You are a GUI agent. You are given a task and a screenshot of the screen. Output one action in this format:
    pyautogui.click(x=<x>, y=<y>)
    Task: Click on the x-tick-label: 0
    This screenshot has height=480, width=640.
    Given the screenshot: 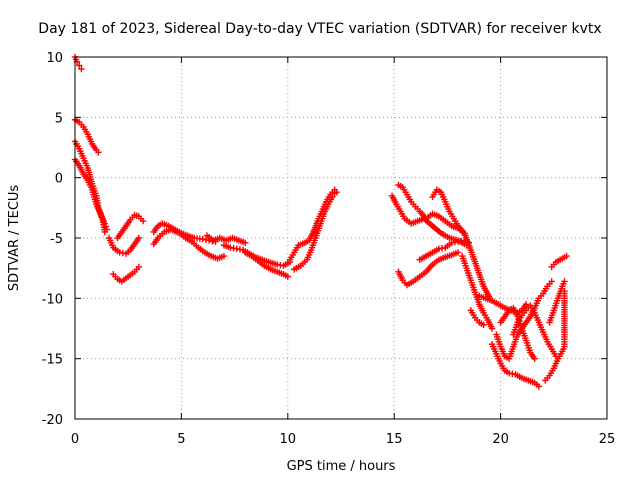 What is the action you would take?
    pyautogui.click(x=75, y=439)
    